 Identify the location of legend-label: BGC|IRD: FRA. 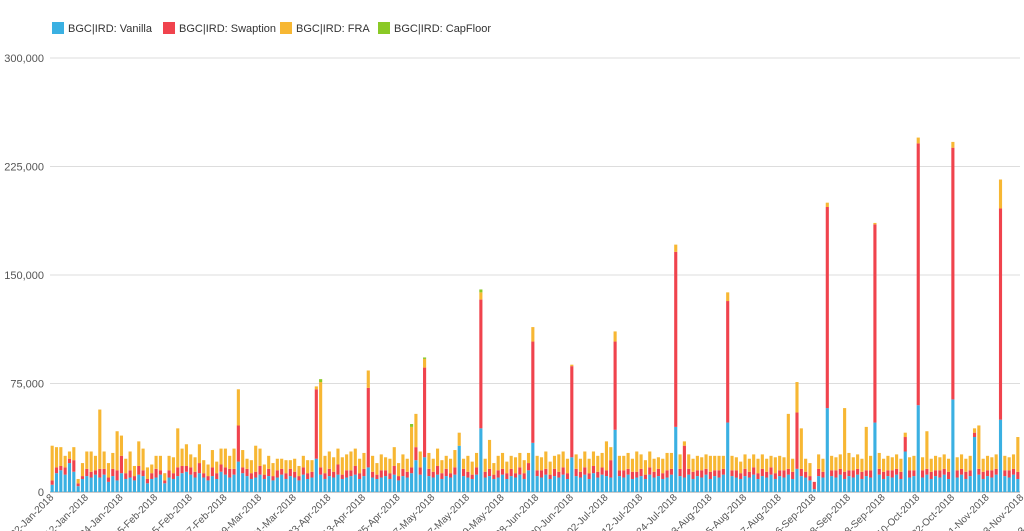
(333, 29).